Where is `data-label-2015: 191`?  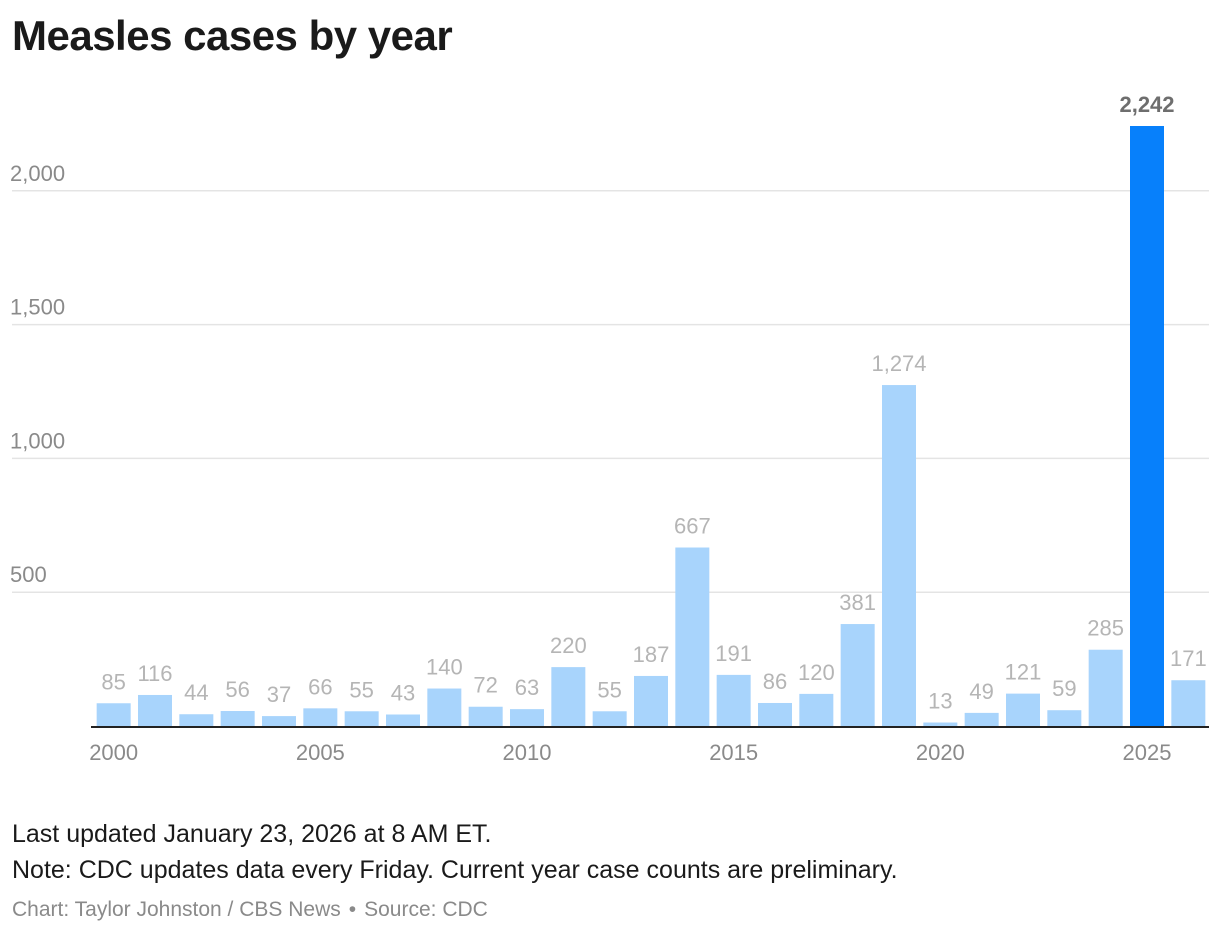
data-label-2015: 191 is located at coordinates (733, 653).